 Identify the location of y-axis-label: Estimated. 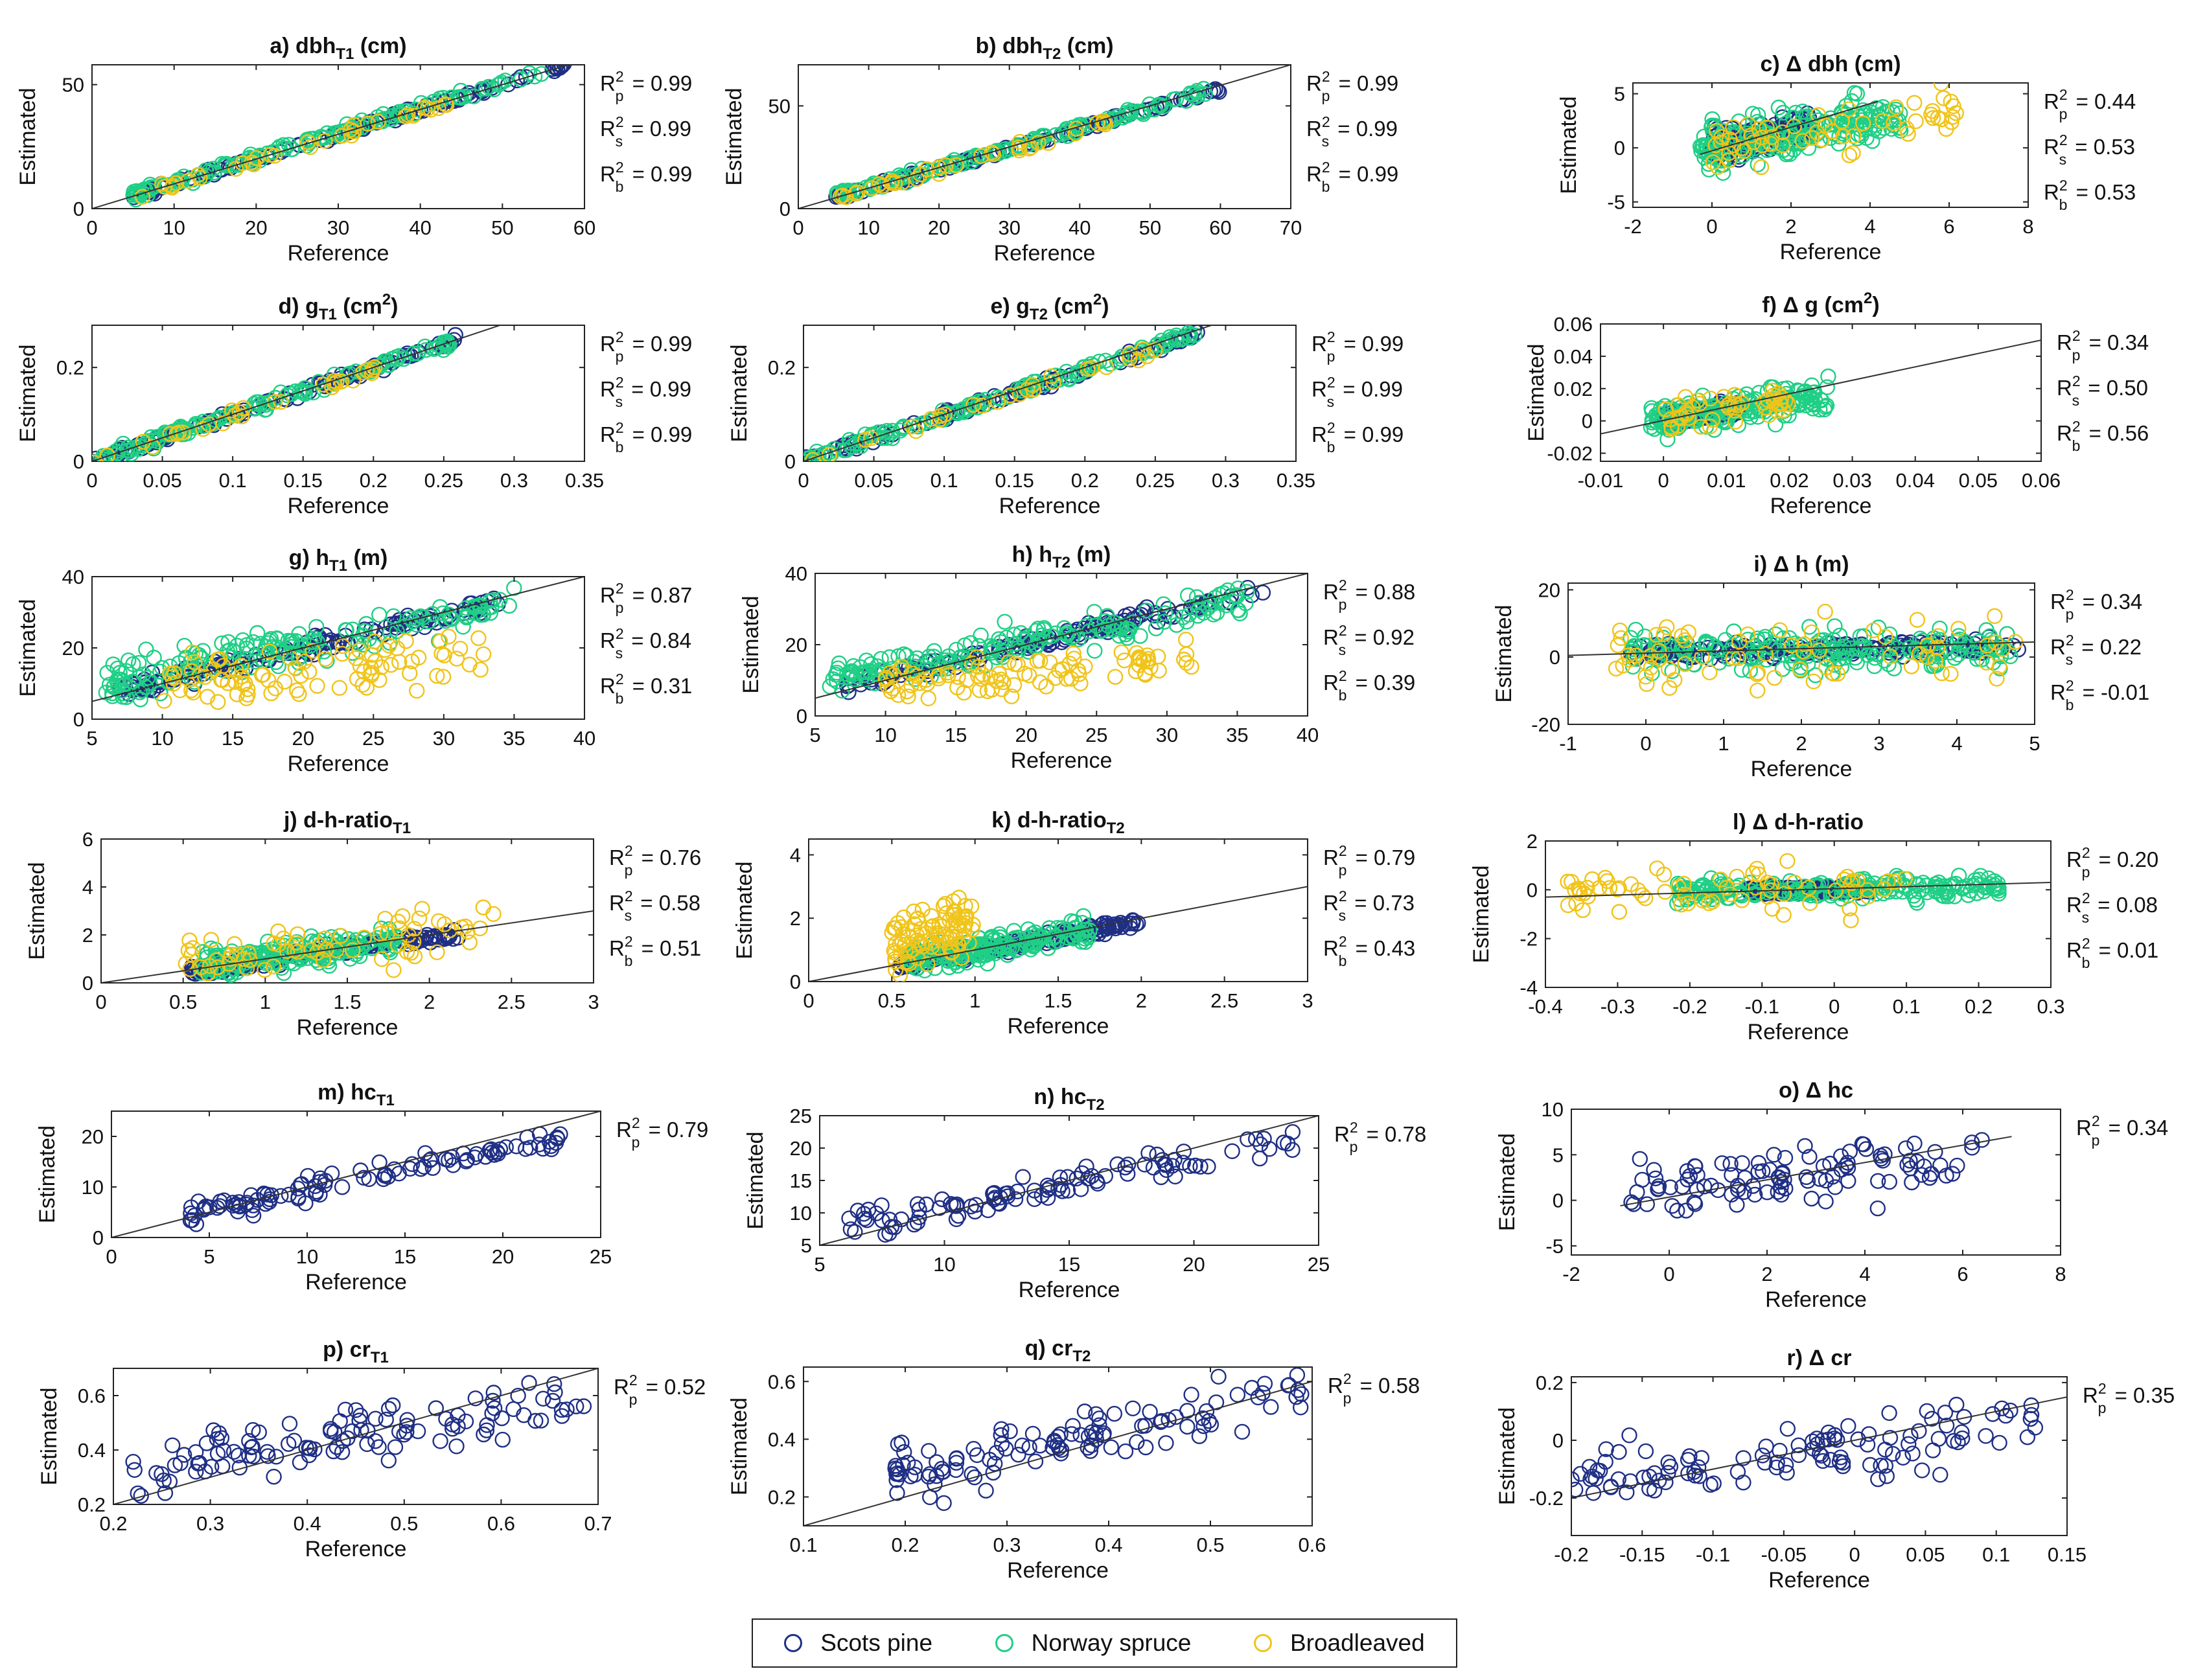
(28, 136).